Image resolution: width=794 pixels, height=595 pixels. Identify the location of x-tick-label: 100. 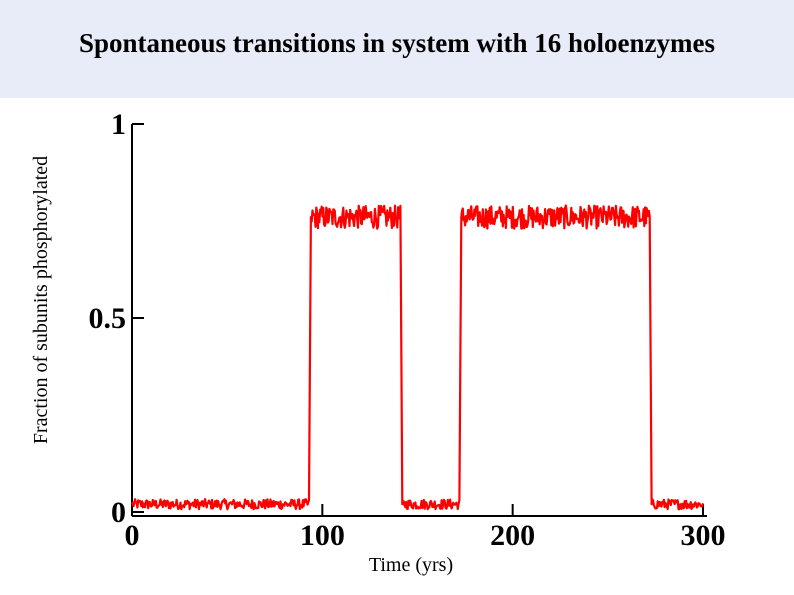
(322, 535).